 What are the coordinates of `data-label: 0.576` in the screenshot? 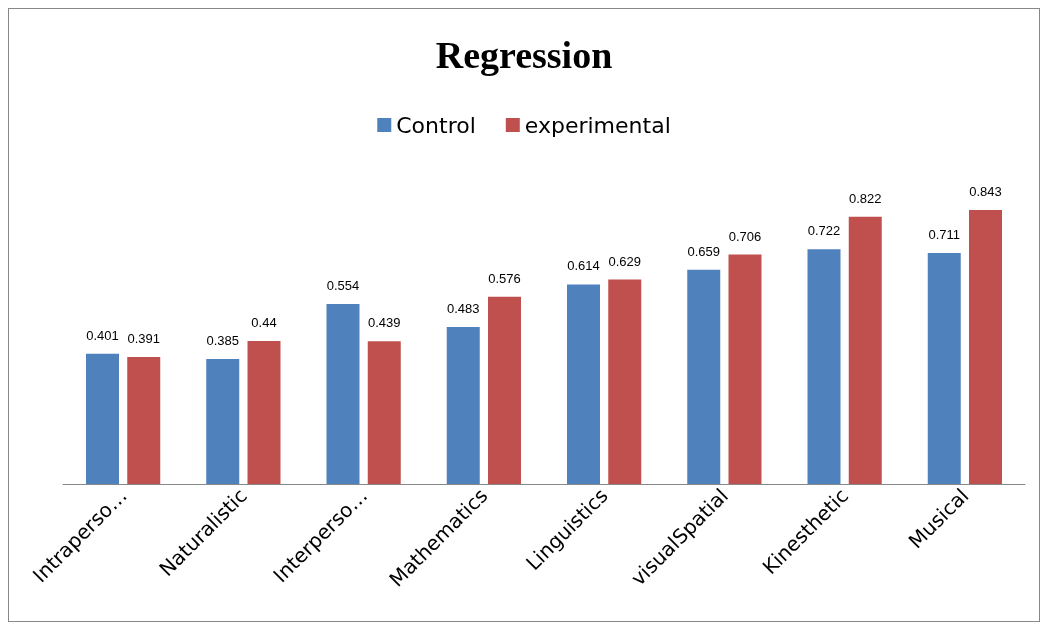 It's located at (504, 278).